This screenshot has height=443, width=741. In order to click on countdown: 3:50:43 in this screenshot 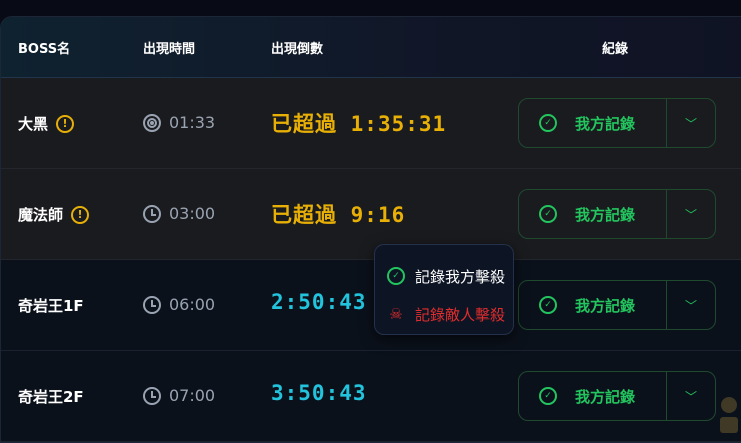, I will do `click(319, 393)`.